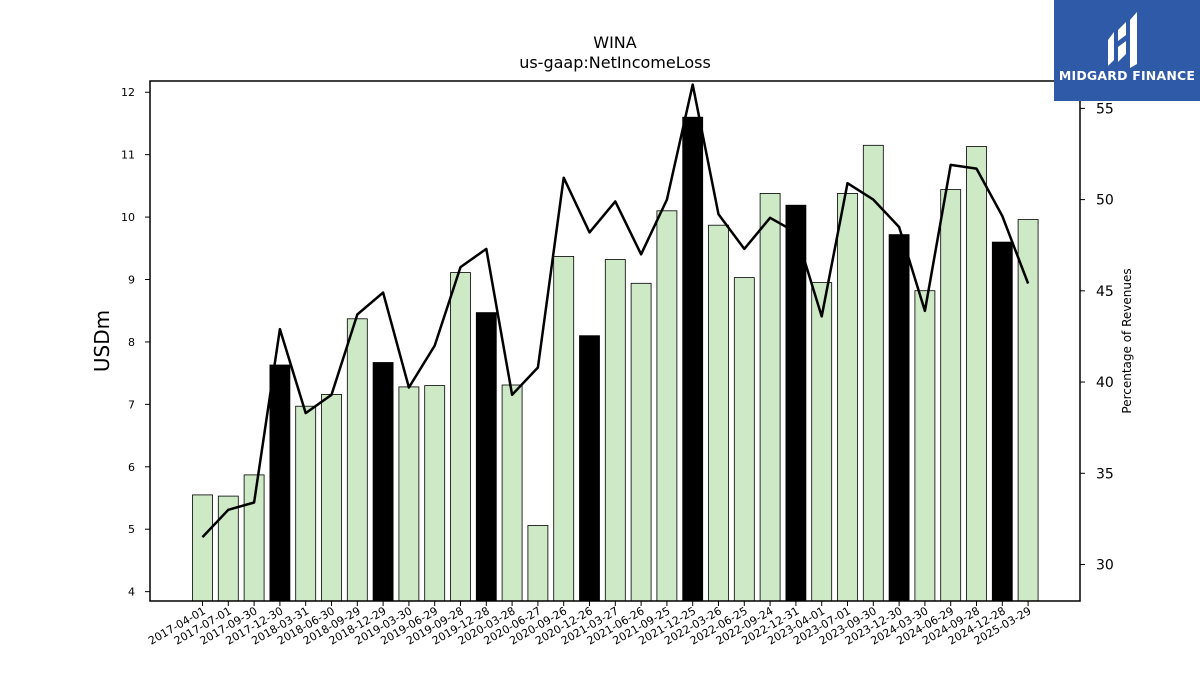 This screenshot has height=675, width=1200. I want to click on y2-tick-label: 35, so click(1105, 474).